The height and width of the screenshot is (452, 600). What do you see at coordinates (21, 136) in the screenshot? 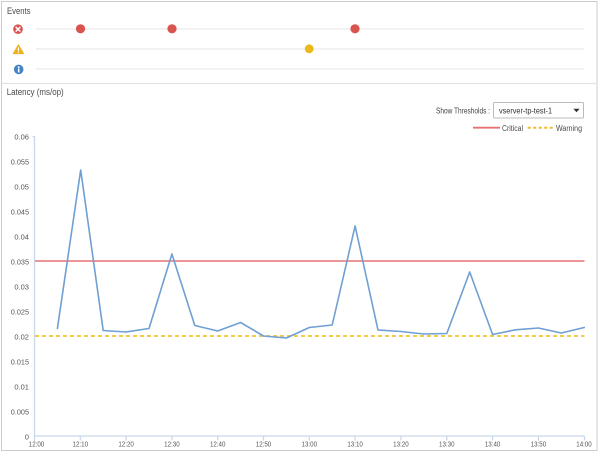
I see `svg-text: 0.06` at bounding box center [21, 136].